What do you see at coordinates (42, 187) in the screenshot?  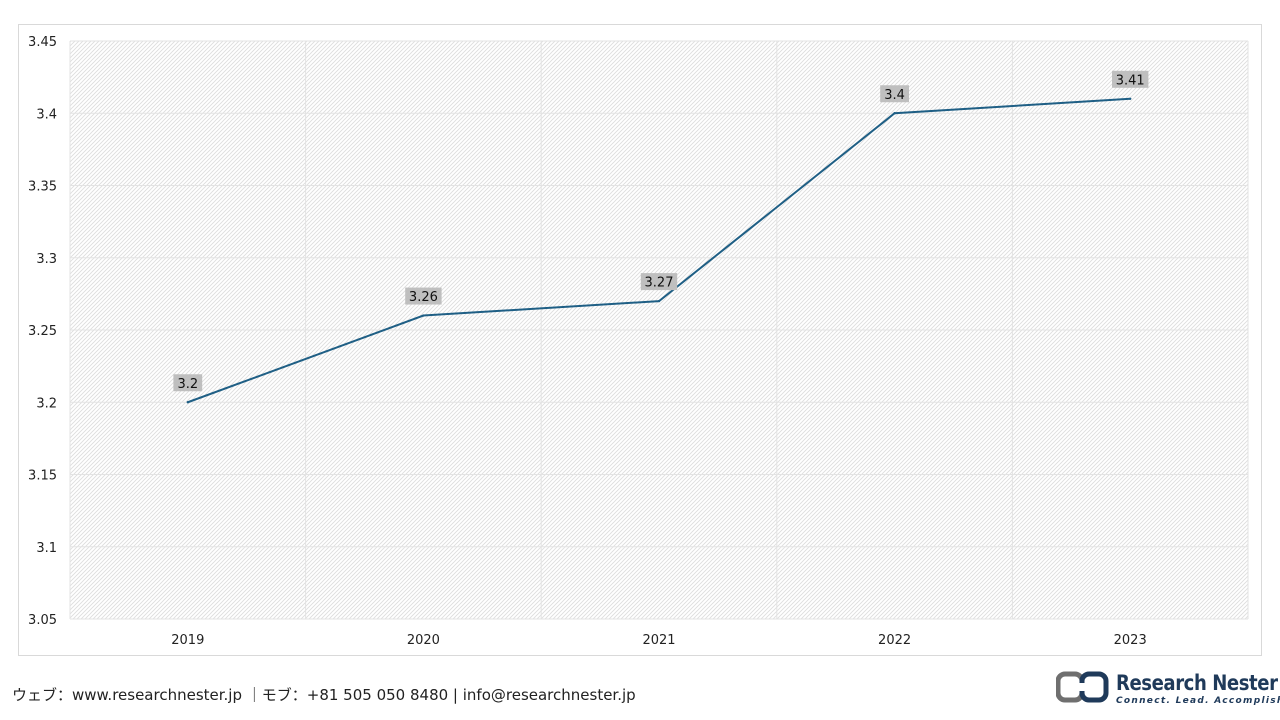 I see `y-tick-label: 3.35` at bounding box center [42, 187].